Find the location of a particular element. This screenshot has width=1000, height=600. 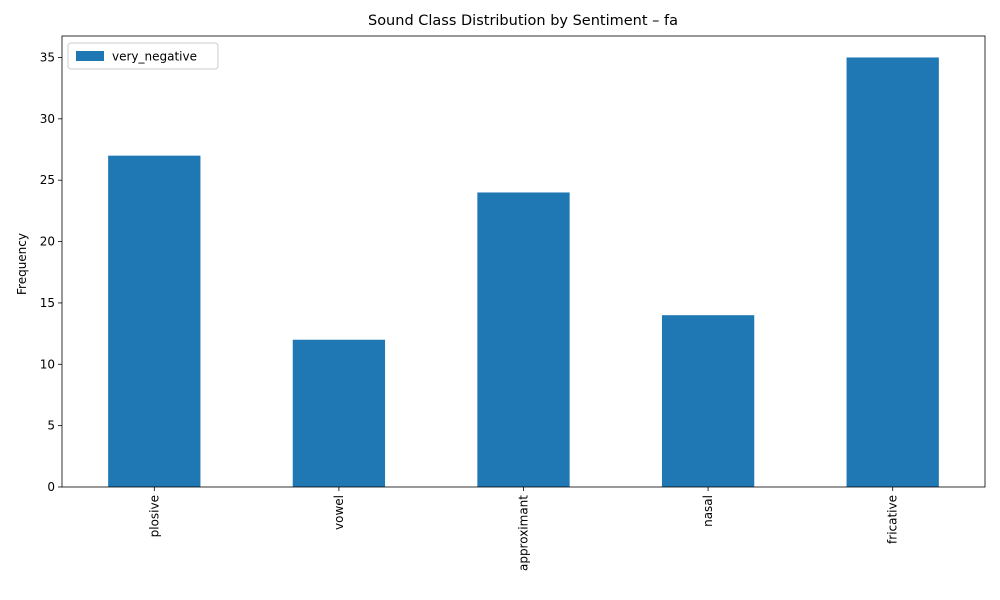

y-tick-label: 10 is located at coordinates (47, 364).